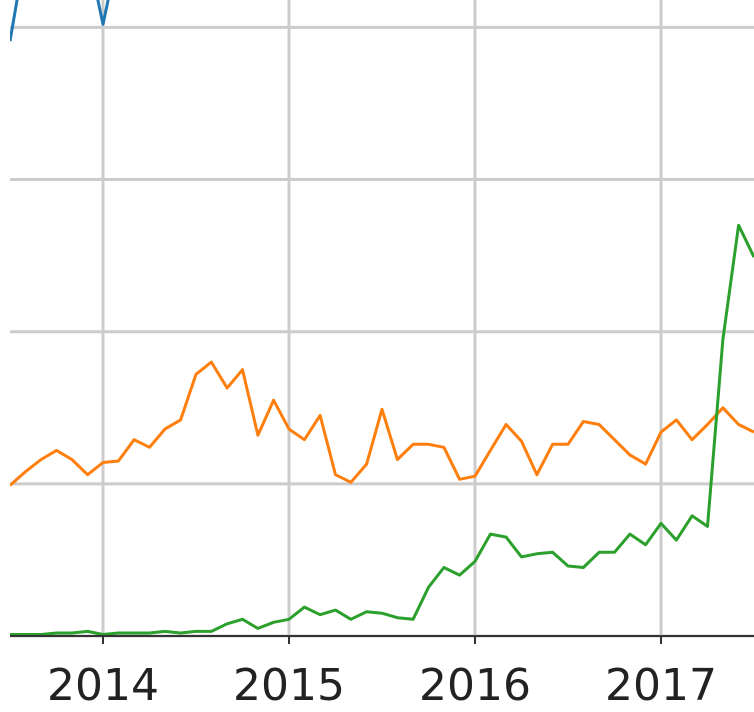 The width and height of the screenshot is (754, 712). What do you see at coordinates (661, 685) in the screenshot?
I see `x-tick-label: 2017` at bounding box center [661, 685].